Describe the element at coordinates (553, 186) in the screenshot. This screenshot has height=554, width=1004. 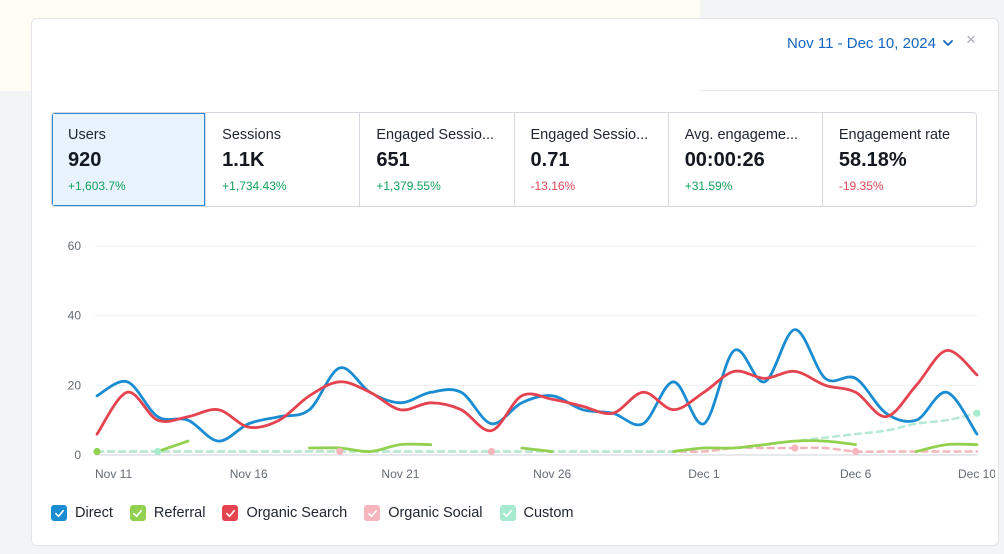
I see `metric-delta: -13.16%` at that location.